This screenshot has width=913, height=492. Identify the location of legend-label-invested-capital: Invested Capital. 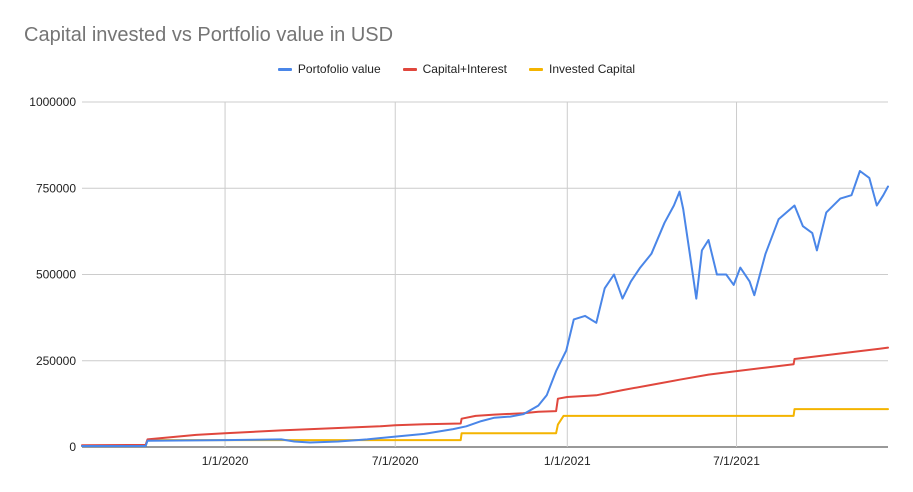
(592, 69).